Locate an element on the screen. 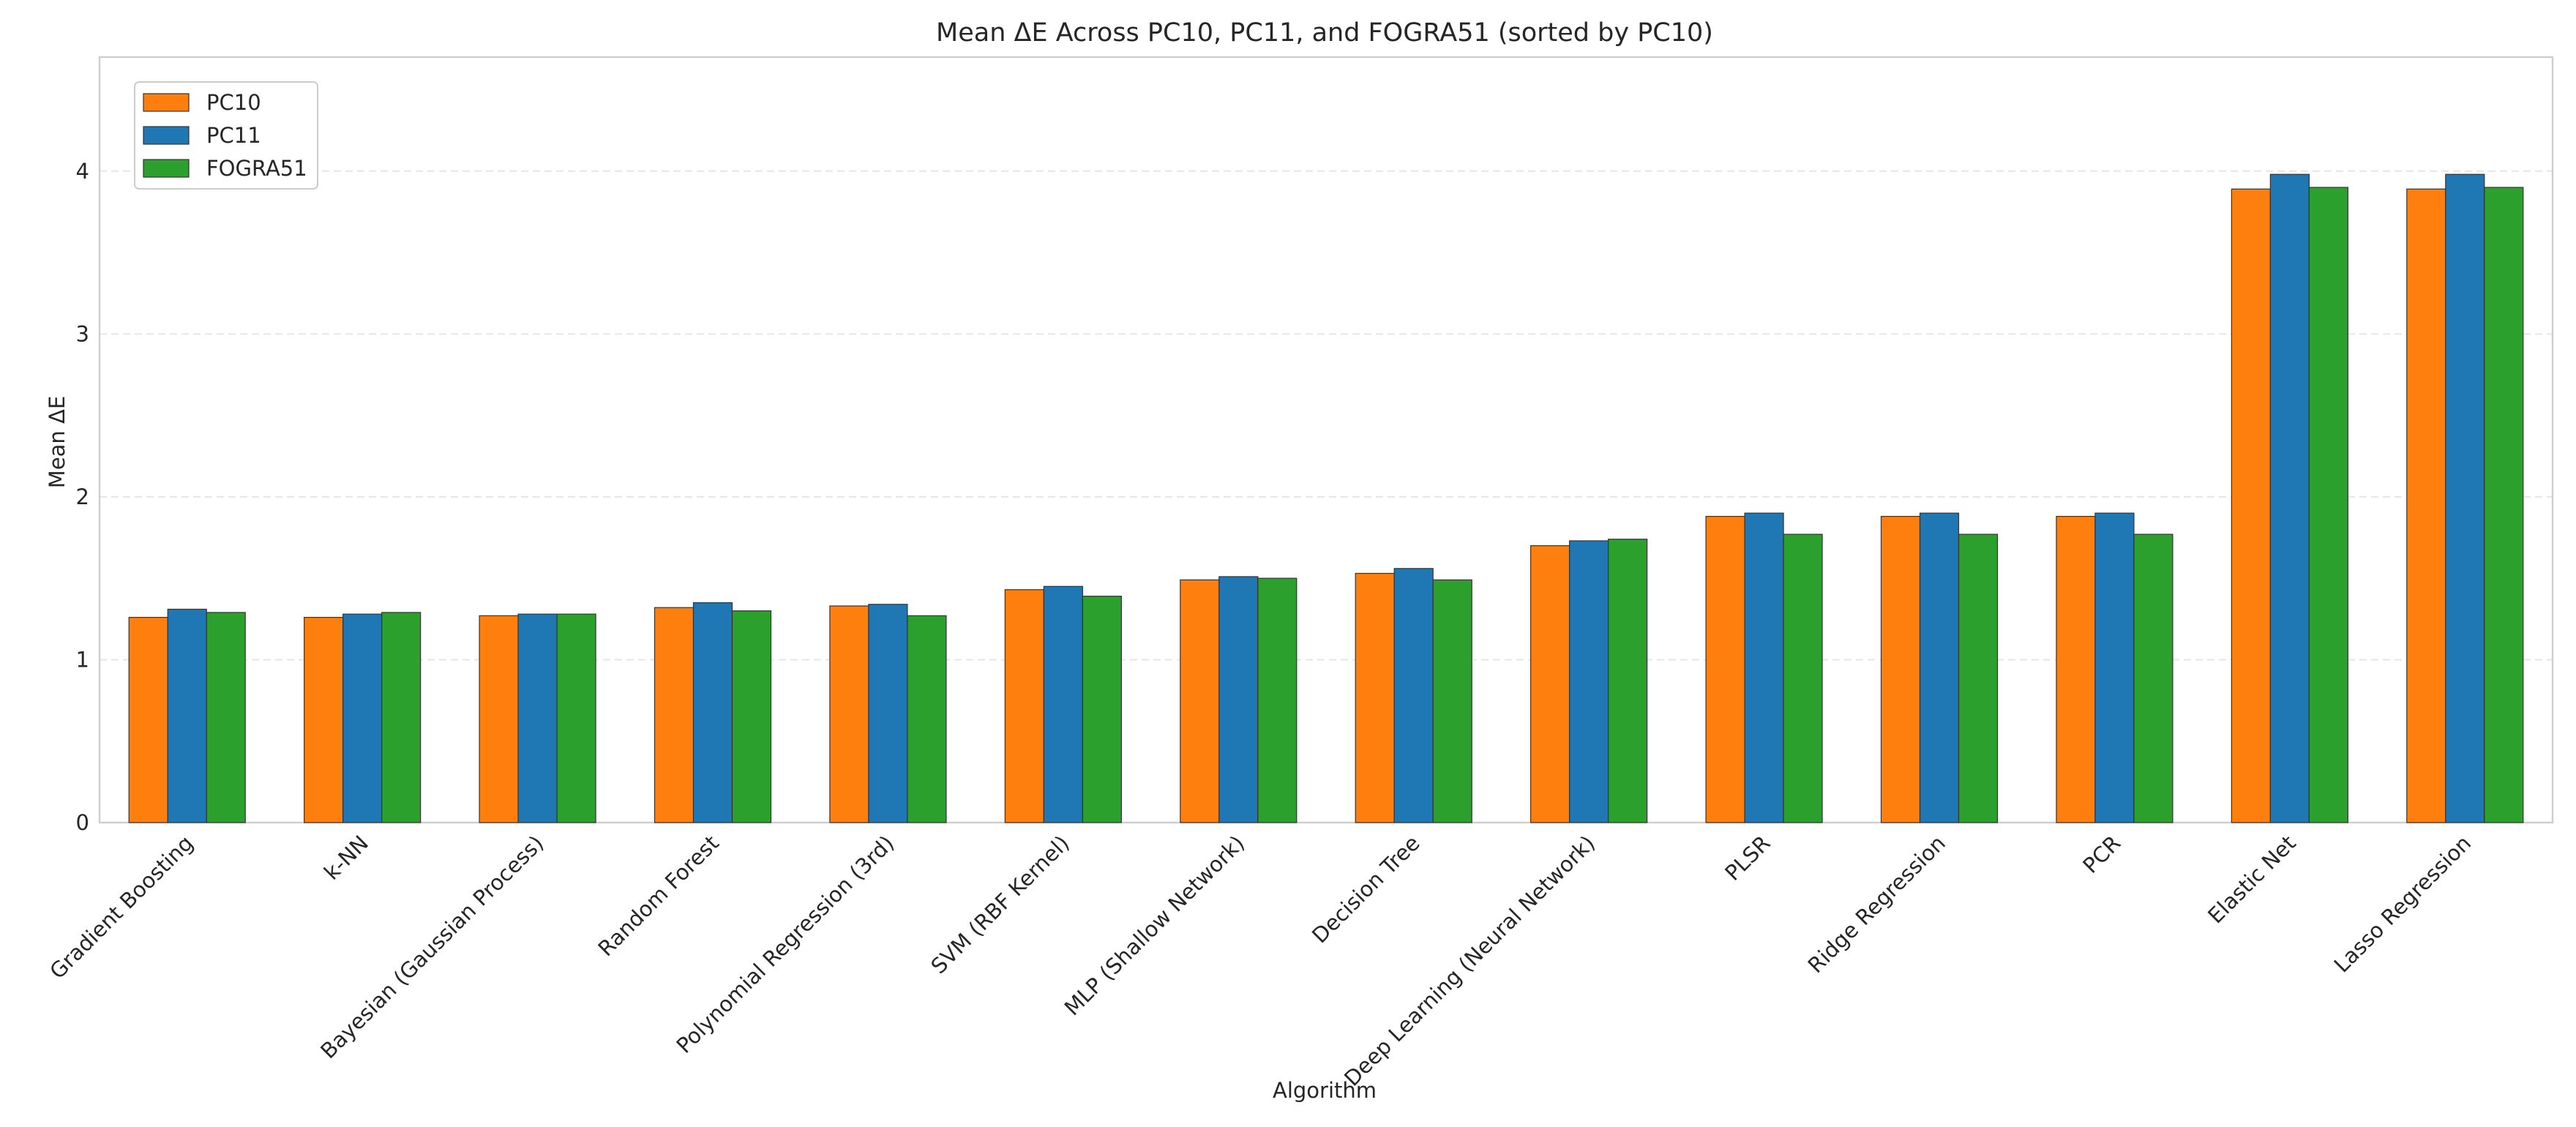  legend: PC10 PC11 FOGRA51 is located at coordinates (226, 135).